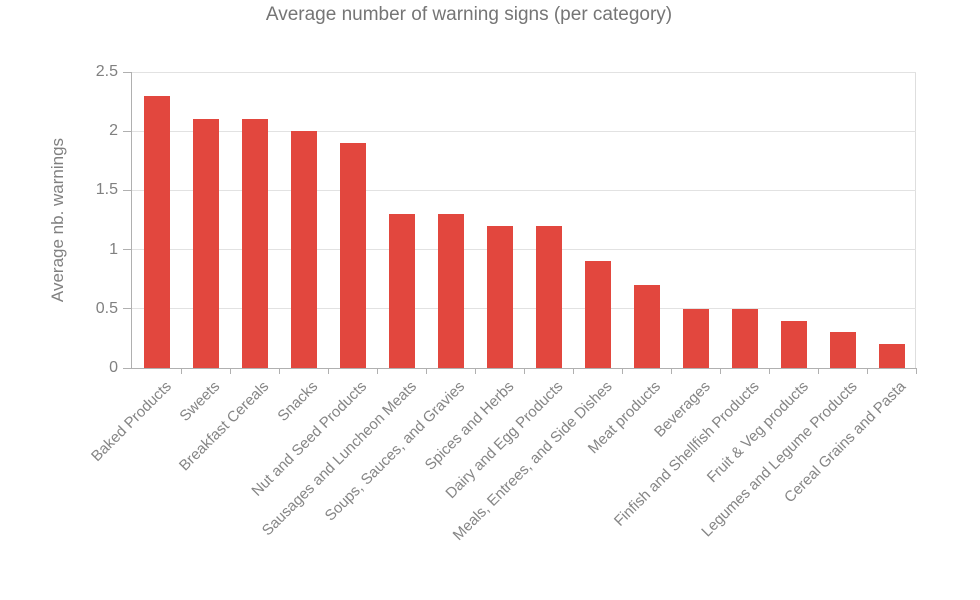  Describe the element at coordinates (469, 426) in the screenshot. I see `x-axis-category-label: Spices and Herbs` at that location.